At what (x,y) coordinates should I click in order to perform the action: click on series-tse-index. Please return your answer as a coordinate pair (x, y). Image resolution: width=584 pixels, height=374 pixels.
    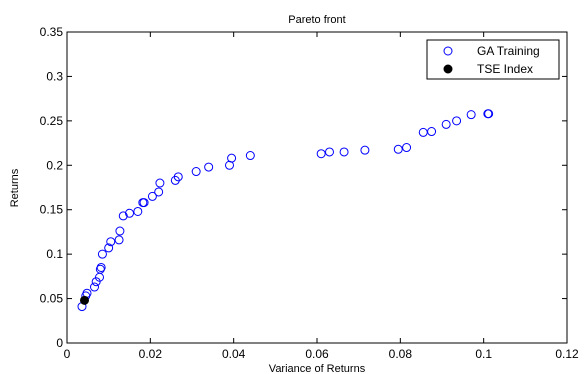
    Looking at the image, I should click on (84, 300).